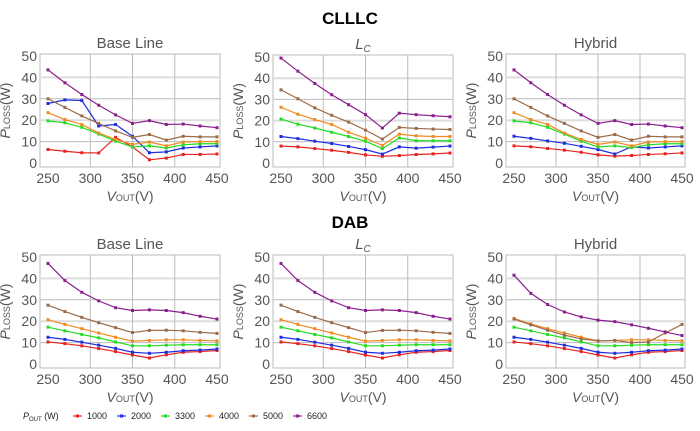 The width and height of the screenshot is (700, 431). I want to click on y-tick-label: 40, so click(495, 278).